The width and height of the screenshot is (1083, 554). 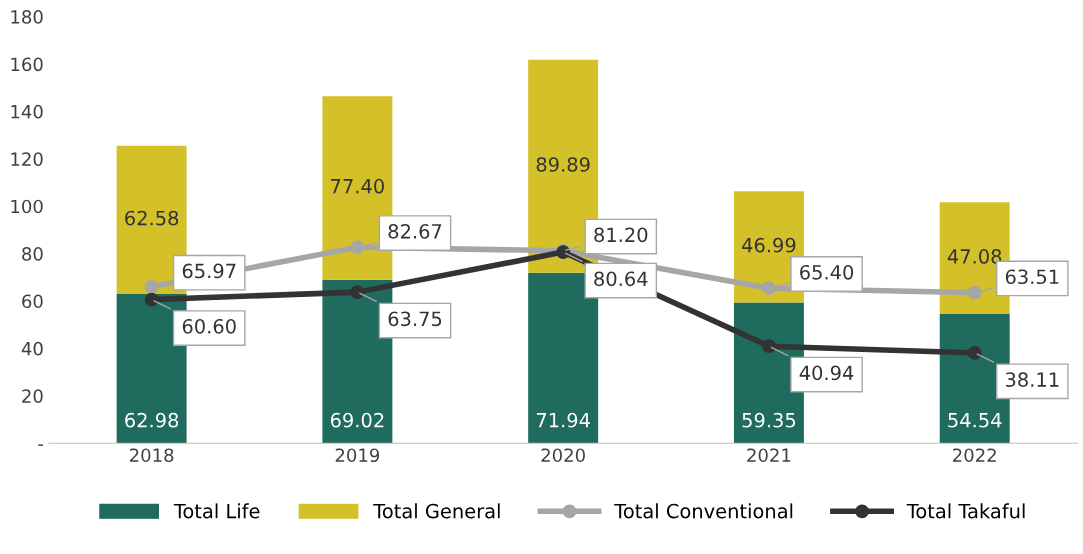 I want to click on legend-label: Total Takaful, so click(x=965, y=511).